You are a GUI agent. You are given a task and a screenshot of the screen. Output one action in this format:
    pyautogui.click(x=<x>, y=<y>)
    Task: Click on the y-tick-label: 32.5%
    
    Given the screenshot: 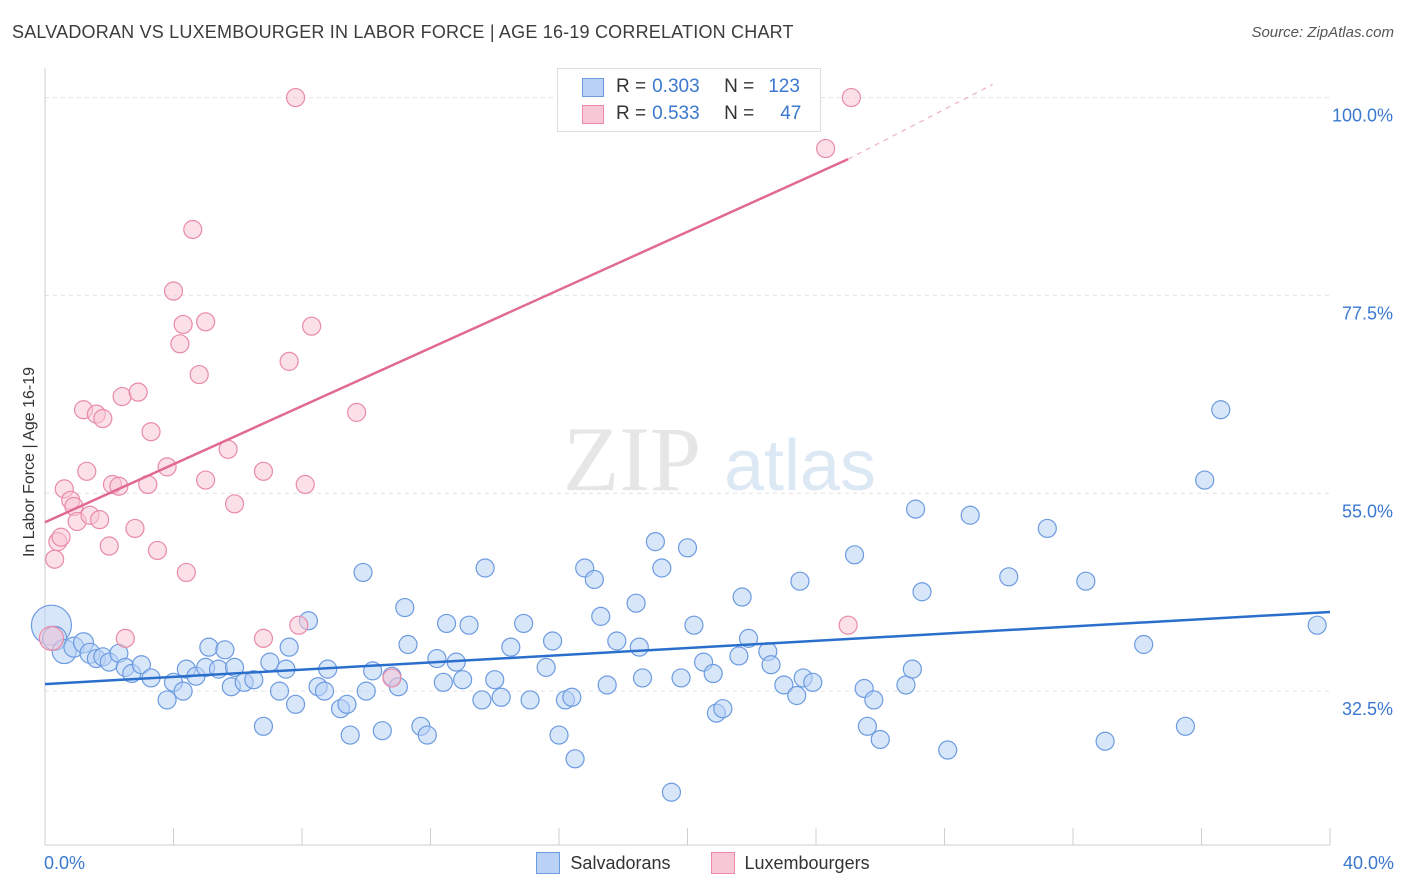 What is the action you would take?
    pyautogui.click(x=1367, y=709)
    